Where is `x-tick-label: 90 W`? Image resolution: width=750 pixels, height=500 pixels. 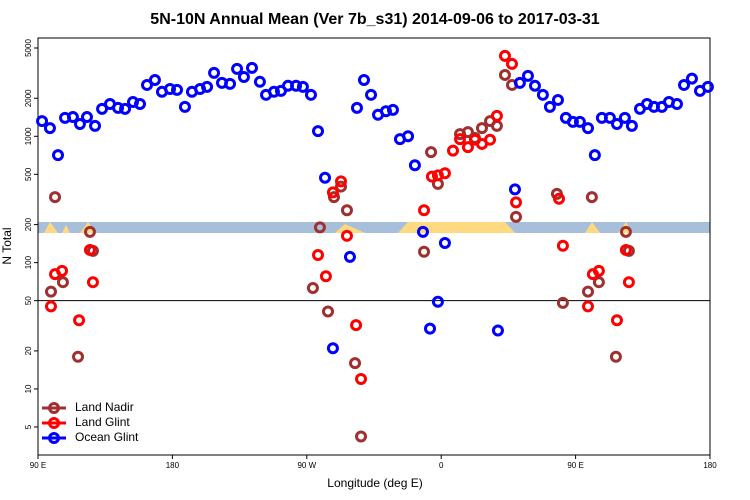
x-tick-label: 90 W is located at coordinates (306, 465).